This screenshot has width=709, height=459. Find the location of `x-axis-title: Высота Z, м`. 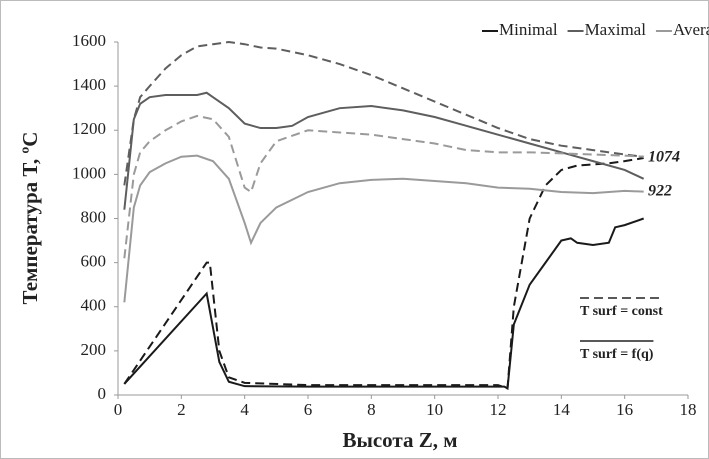

x-axis-title: Высота Z, м is located at coordinates (399, 440).